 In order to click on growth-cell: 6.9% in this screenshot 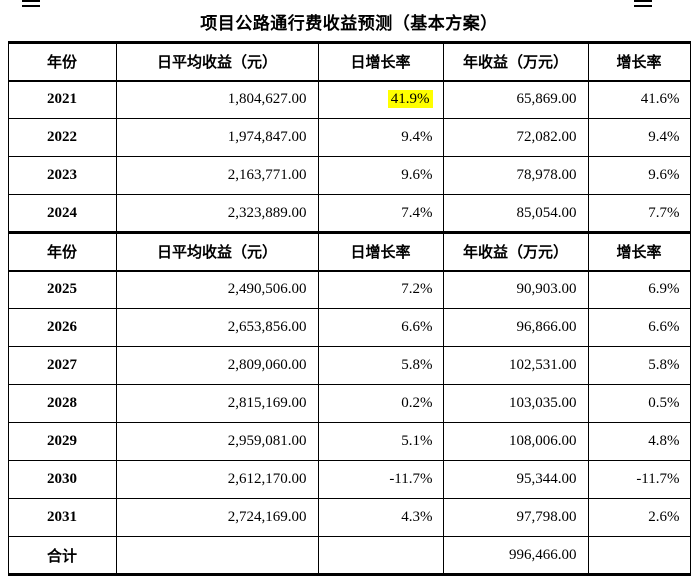, I will do `click(639, 289)`.